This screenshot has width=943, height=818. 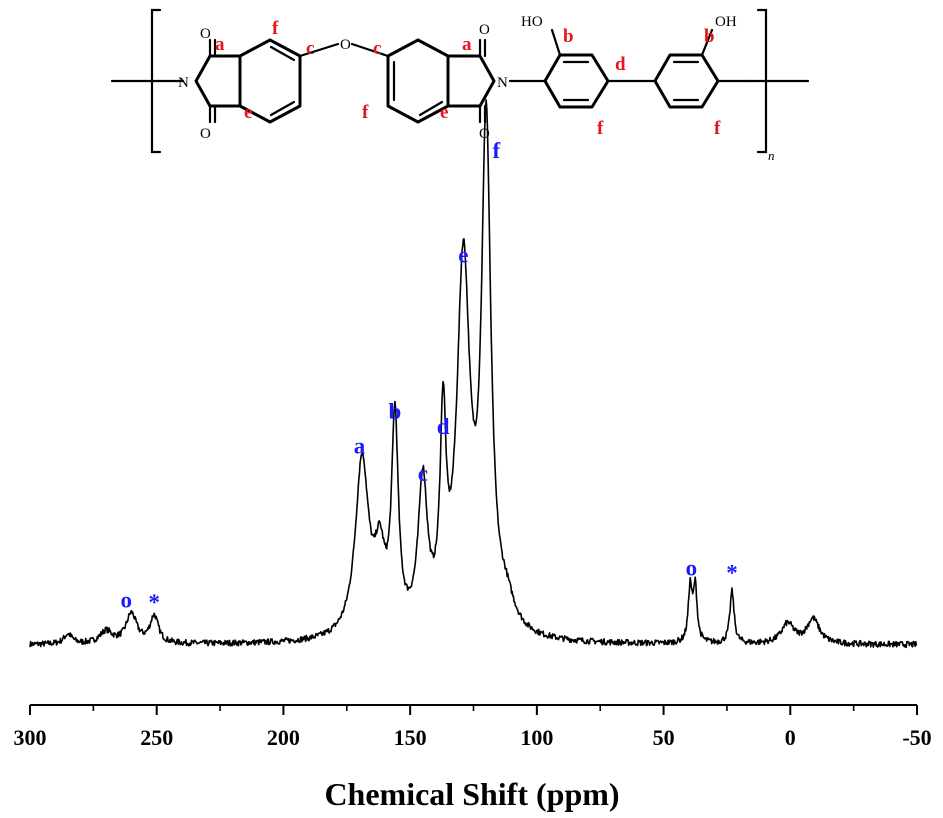 I want to click on x-tick-label-5: 50, so click(x=664, y=737).